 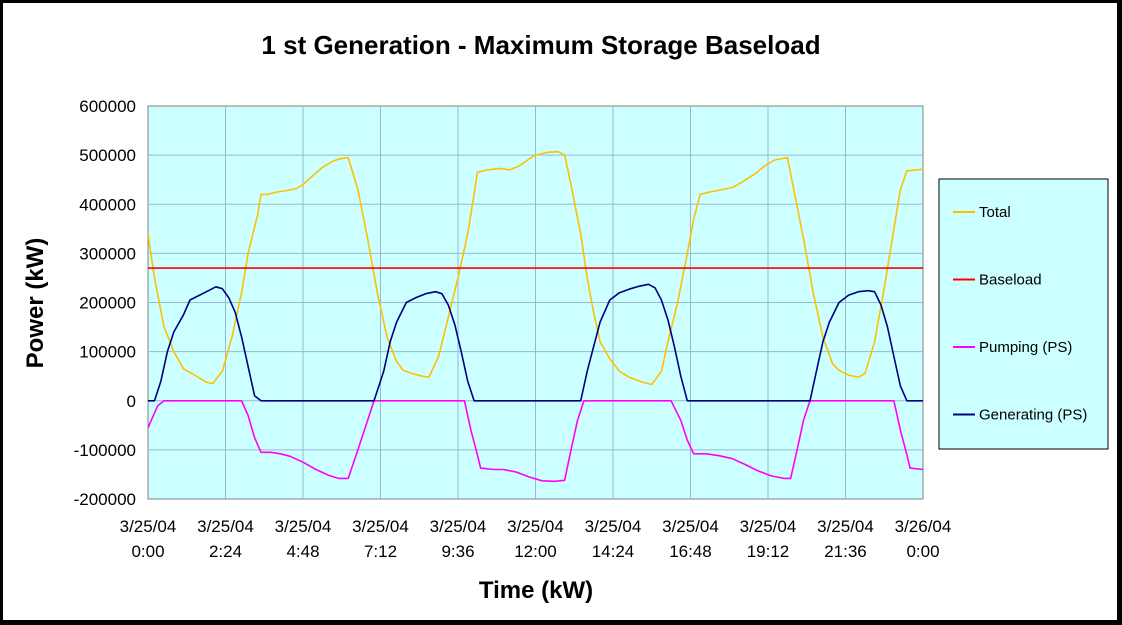 I want to click on legend-label: Generating (PS), so click(x=1033, y=415).